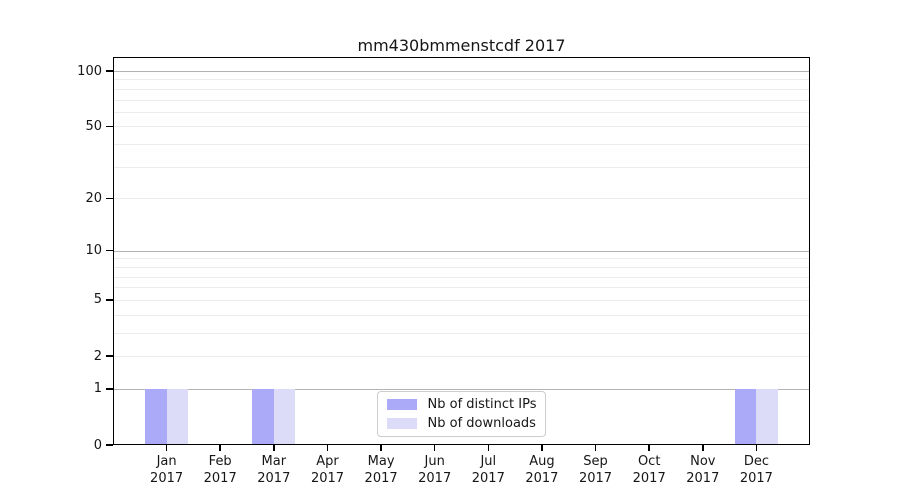 Image resolution: width=900 pixels, height=500 pixels. Describe the element at coordinates (93, 198) in the screenshot. I see `y-tick-label: 20` at that location.